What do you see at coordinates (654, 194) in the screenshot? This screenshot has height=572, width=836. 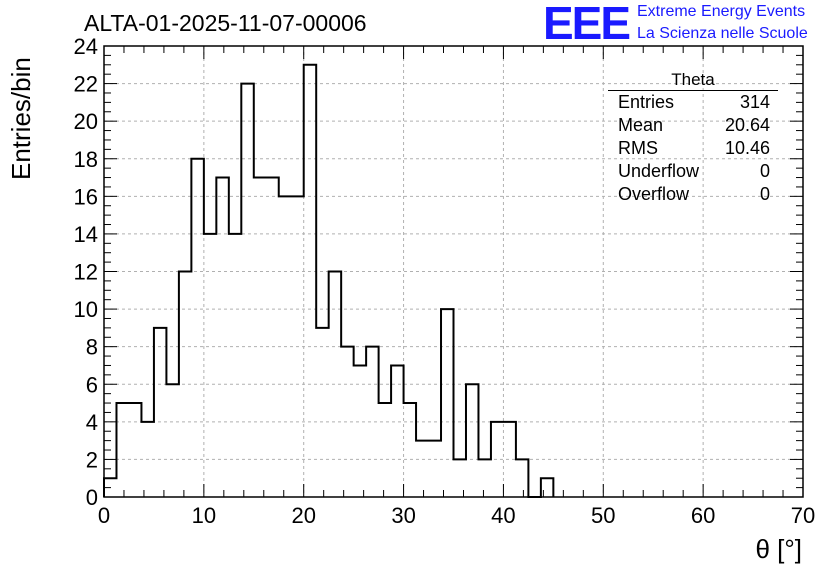 I see `stats-label: Overflow` at bounding box center [654, 194].